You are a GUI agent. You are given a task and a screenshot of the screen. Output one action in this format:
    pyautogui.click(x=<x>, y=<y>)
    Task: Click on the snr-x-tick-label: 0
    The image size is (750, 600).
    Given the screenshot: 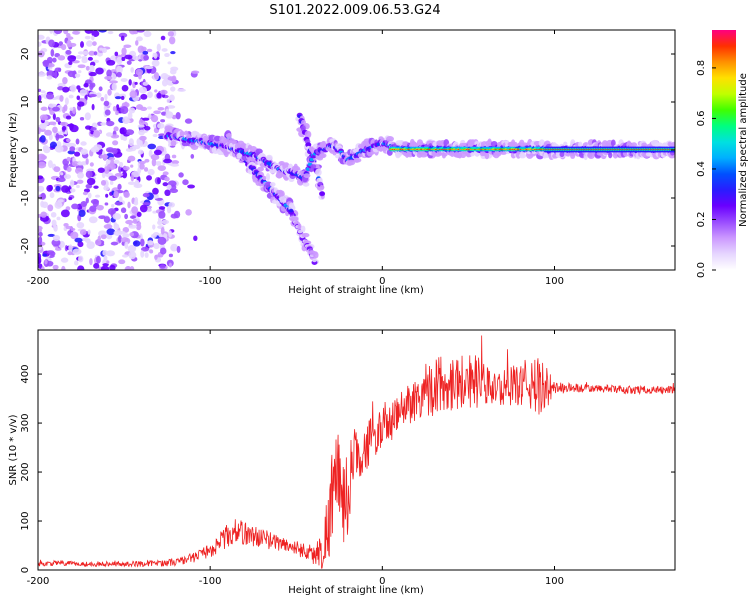 What is the action you would take?
    pyautogui.click(x=382, y=581)
    